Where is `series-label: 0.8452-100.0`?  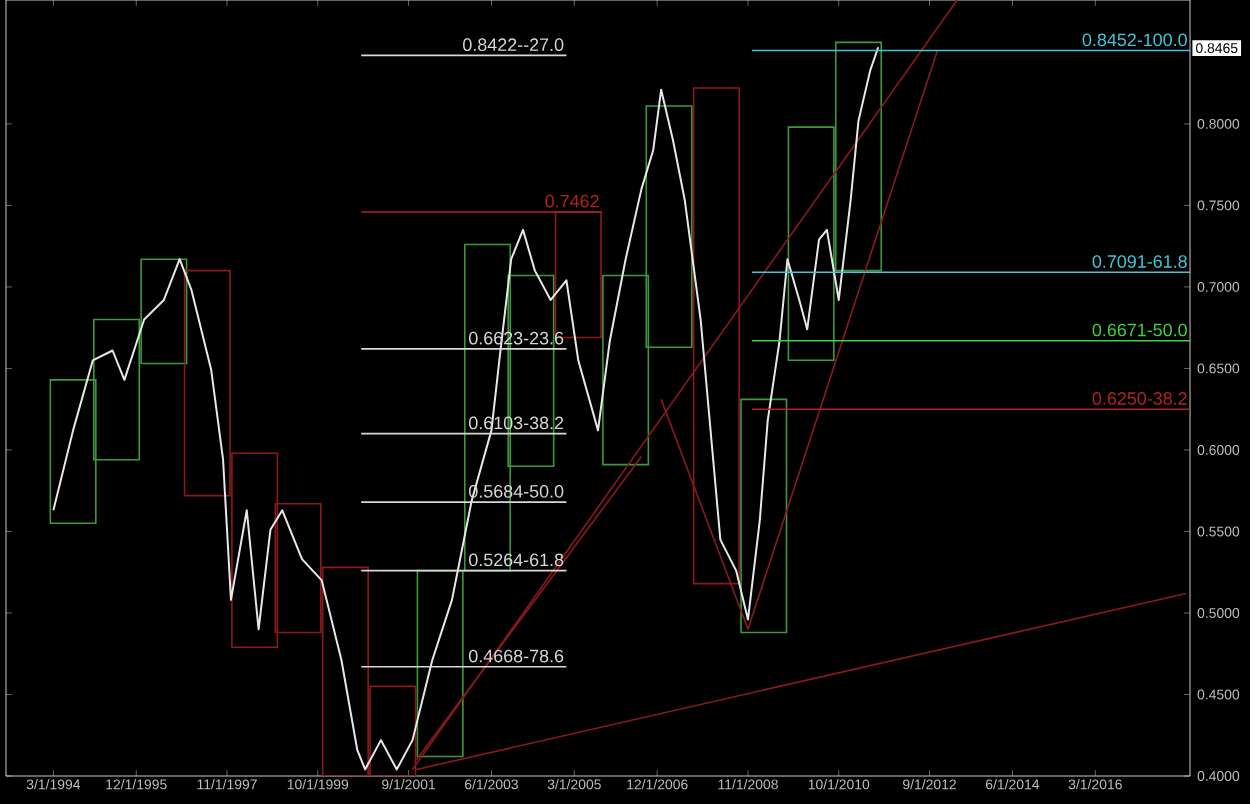
series-label: 0.8452-100.0 is located at coordinates (1134, 40).